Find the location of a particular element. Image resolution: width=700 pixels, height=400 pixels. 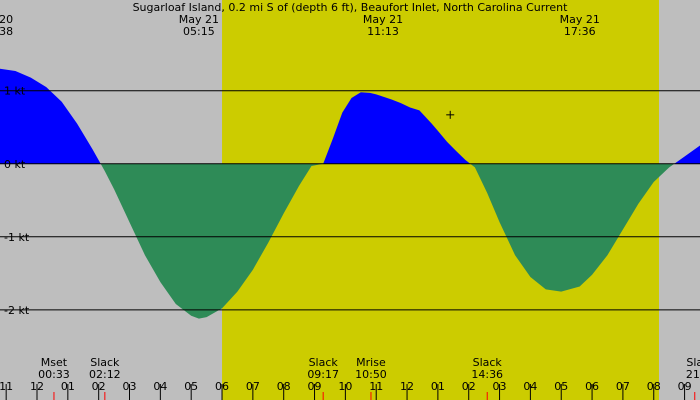

bottom-event-time: 10:50 is located at coordinates (371, 374).